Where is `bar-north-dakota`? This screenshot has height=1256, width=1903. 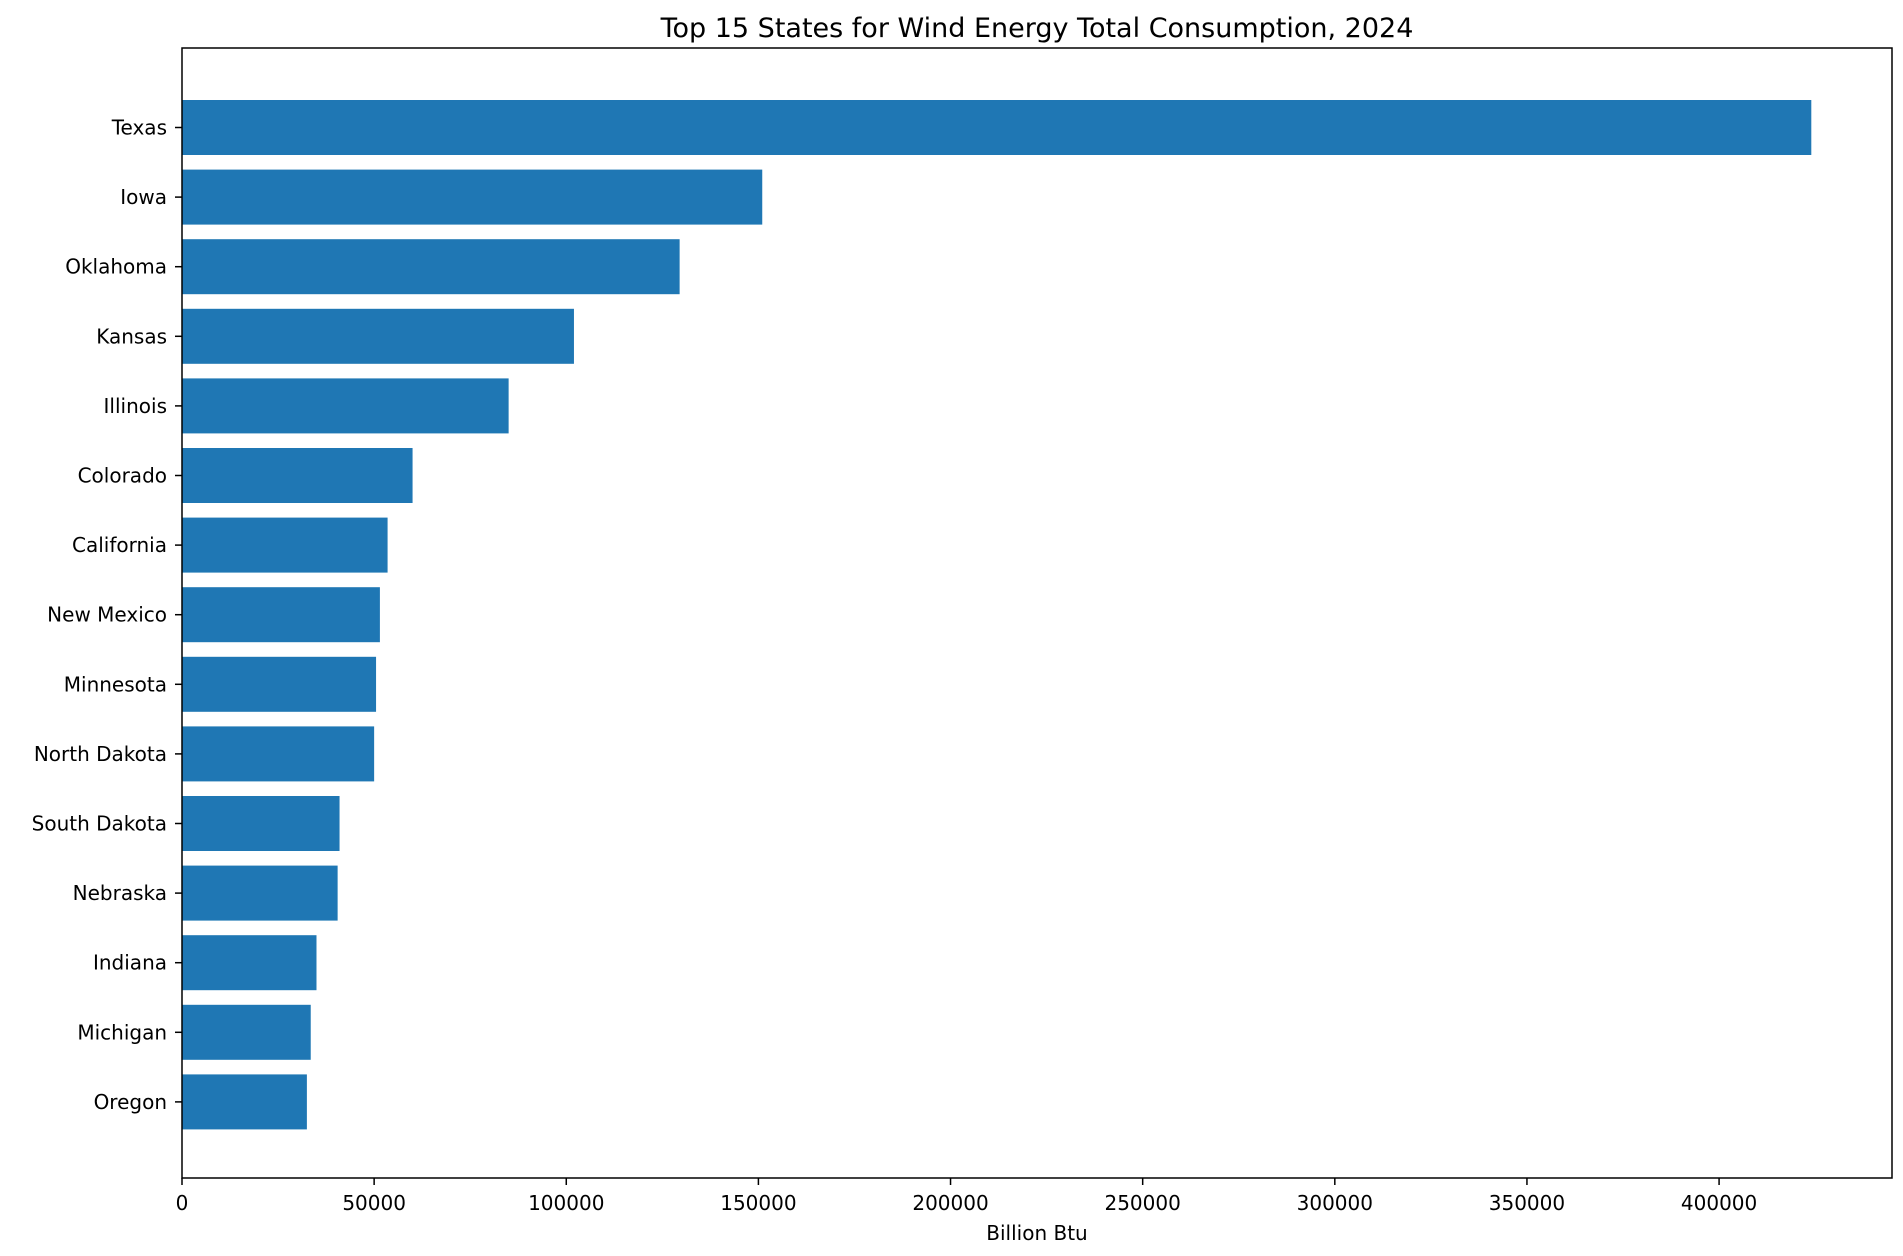 bar-north-dakota is located at coordinates (278, 754).